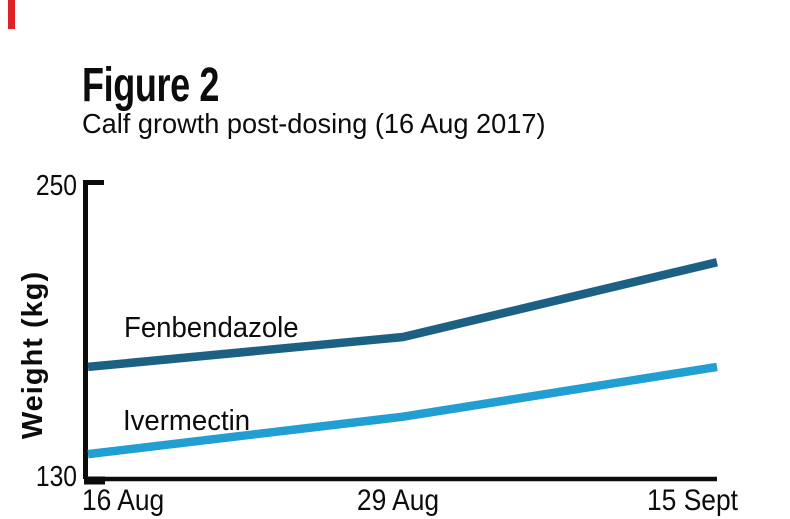  What do you see at coordinates (56, 477) in the screenshot?
I see `y-tick-label-130: 130` at bounding box center [56, 477].